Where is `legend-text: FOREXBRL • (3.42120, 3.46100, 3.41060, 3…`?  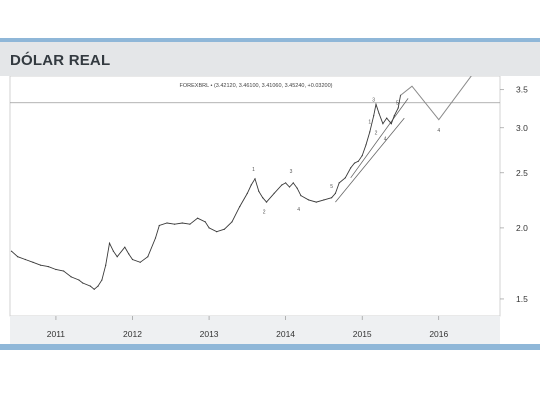 legend-text: FOREXBRL • (3.42120, 3.46100, 3.41060, 3… is located at coordinates (256, 86).